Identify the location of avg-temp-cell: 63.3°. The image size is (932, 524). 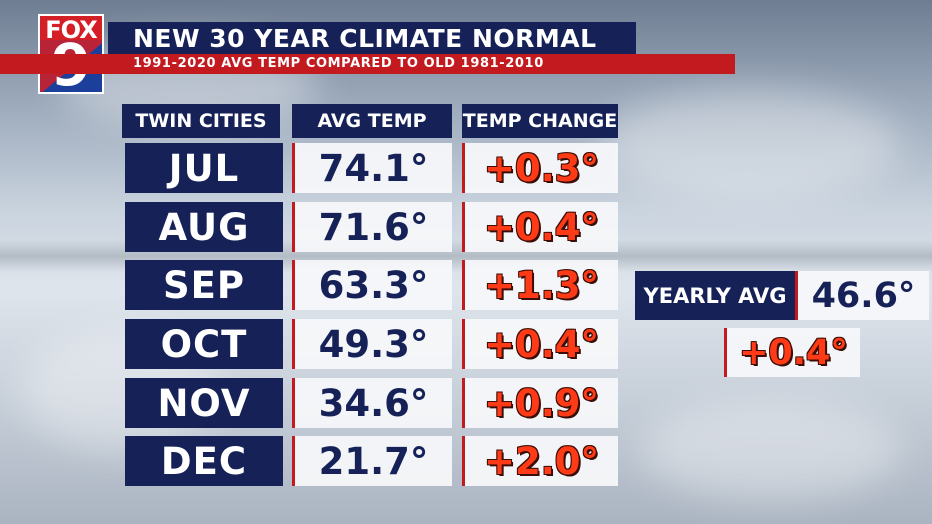
(372, 285).